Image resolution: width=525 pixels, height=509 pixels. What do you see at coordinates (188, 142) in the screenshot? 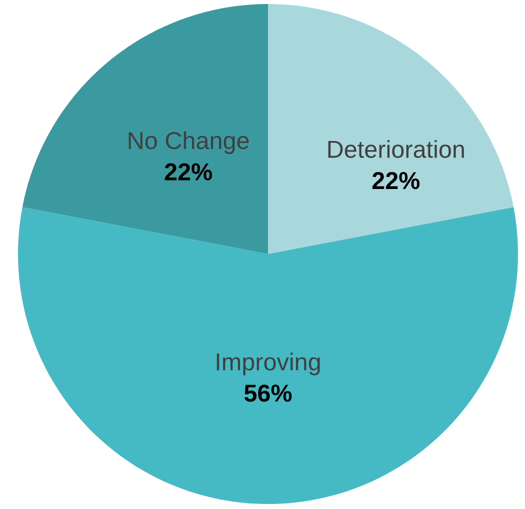
I see `slice-label: No Change` at bounding box center [188, 142].